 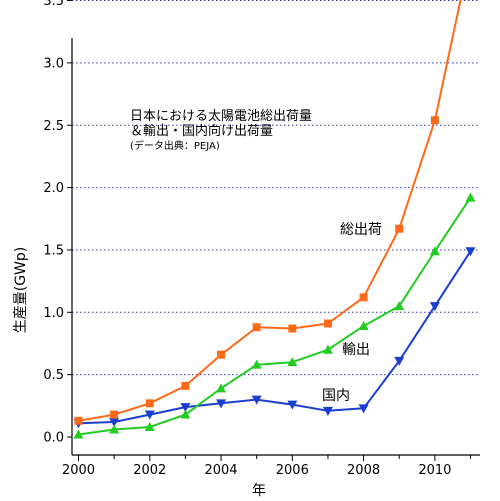 What do you see at coordinates (221, 116) in the screenshot?
I see `chart-title: 日本における太陽電池総出荷量` at bounding box center [221, 116].